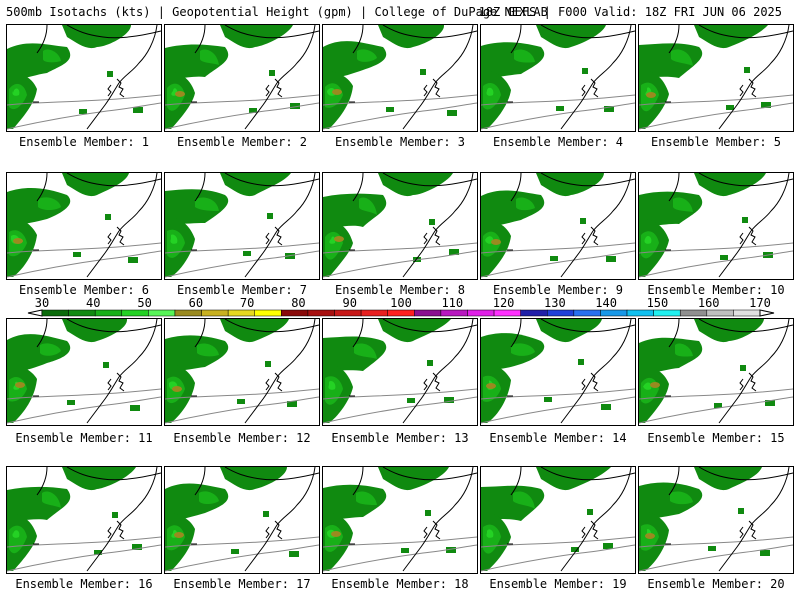 Image resolution: width=800 pixels, height=600 pixels. What do you see at coordinates (196, 303) in the screenshot?
I see `colorbar-tick-label: 60` at bounding box center [196, 303].